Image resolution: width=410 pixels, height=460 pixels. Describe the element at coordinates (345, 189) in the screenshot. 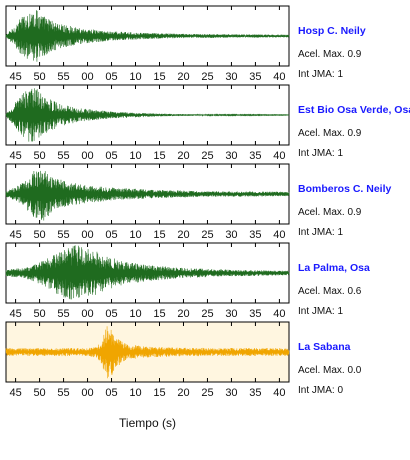

I see `station-name: Bomberos C. Neily` at that location.